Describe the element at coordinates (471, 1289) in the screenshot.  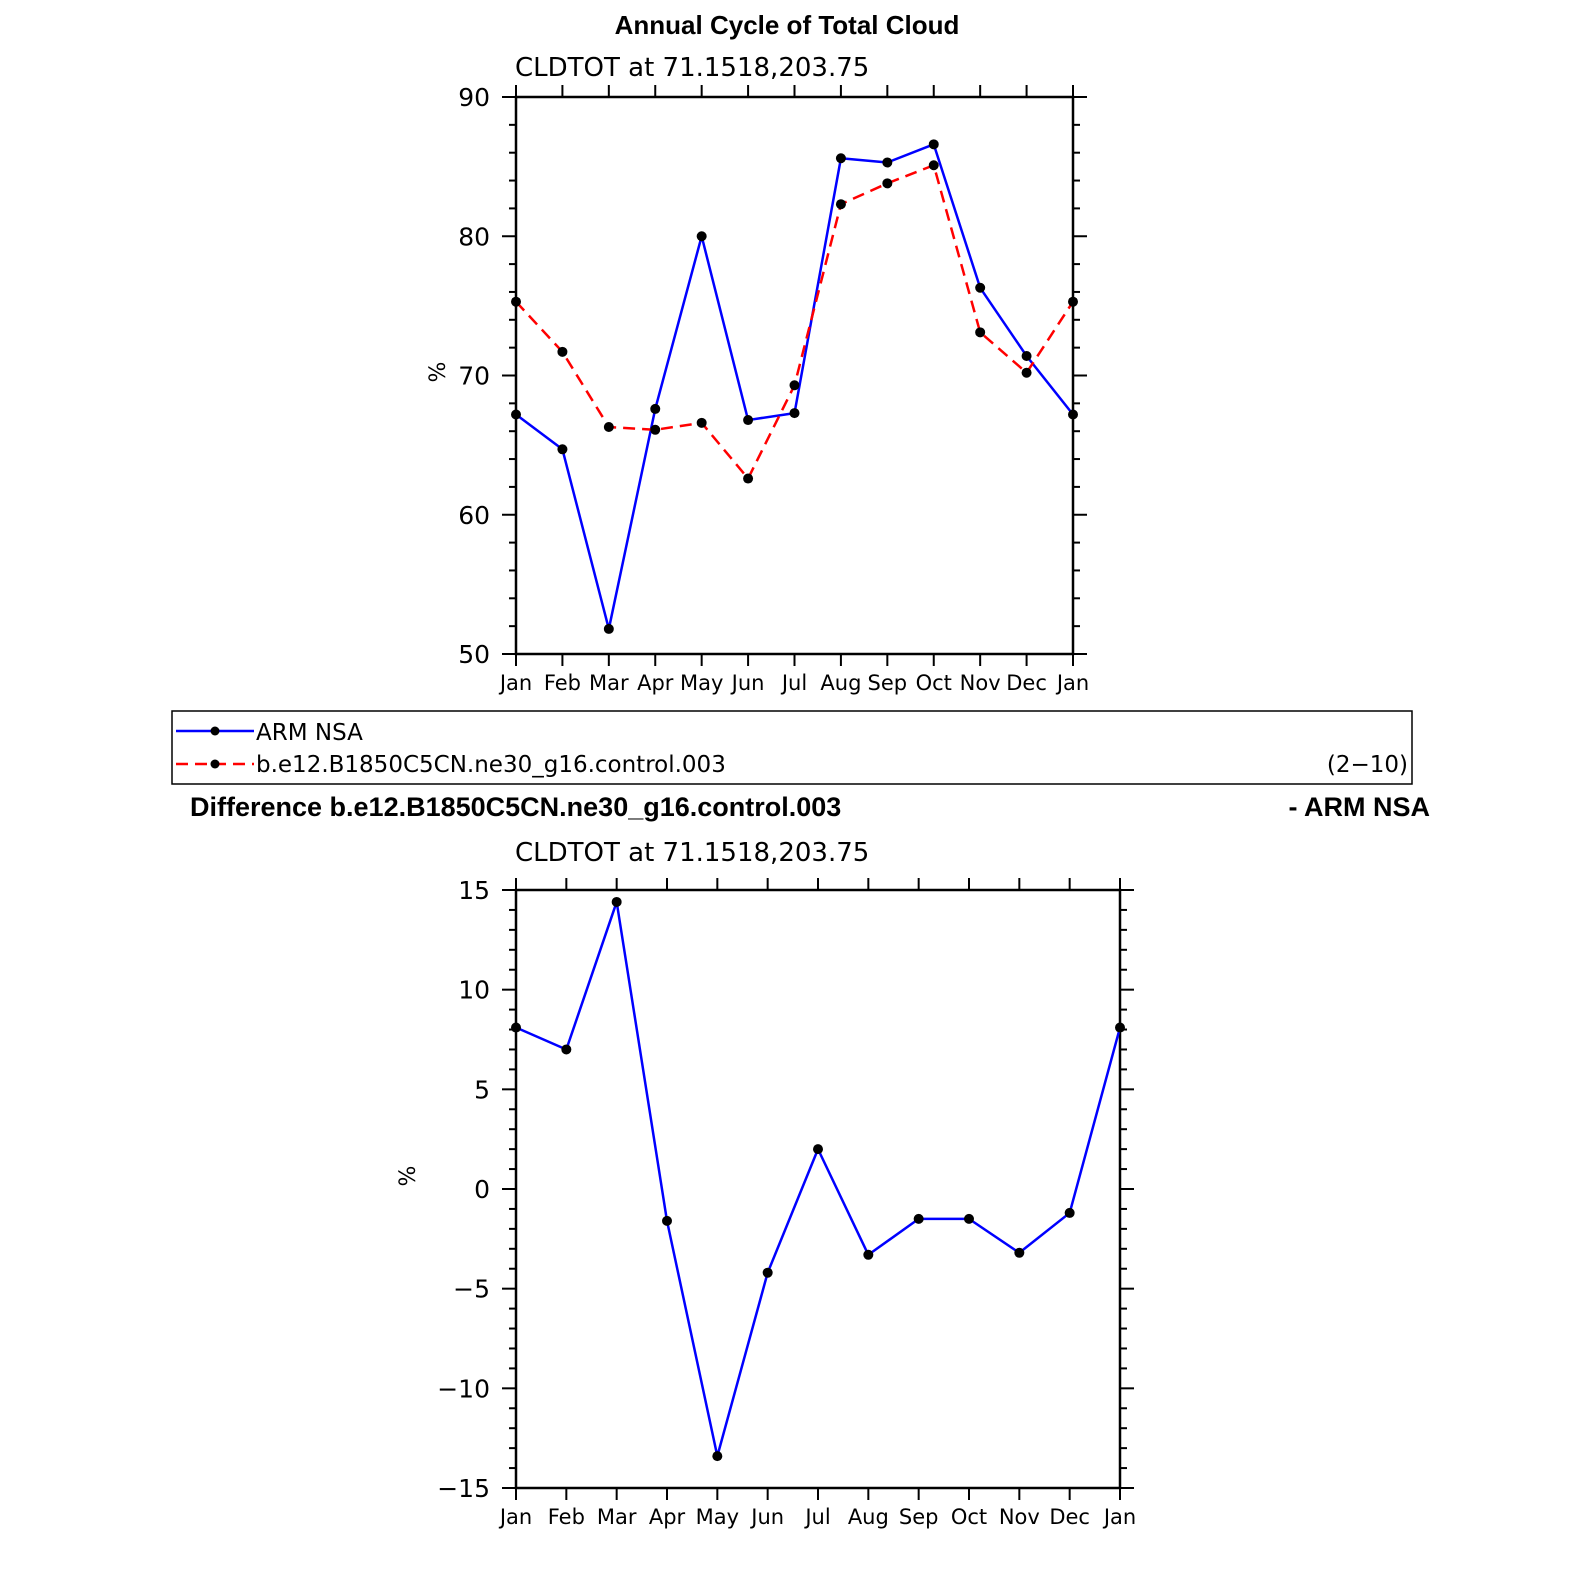
I see `y-tick-label: −5` at that location.